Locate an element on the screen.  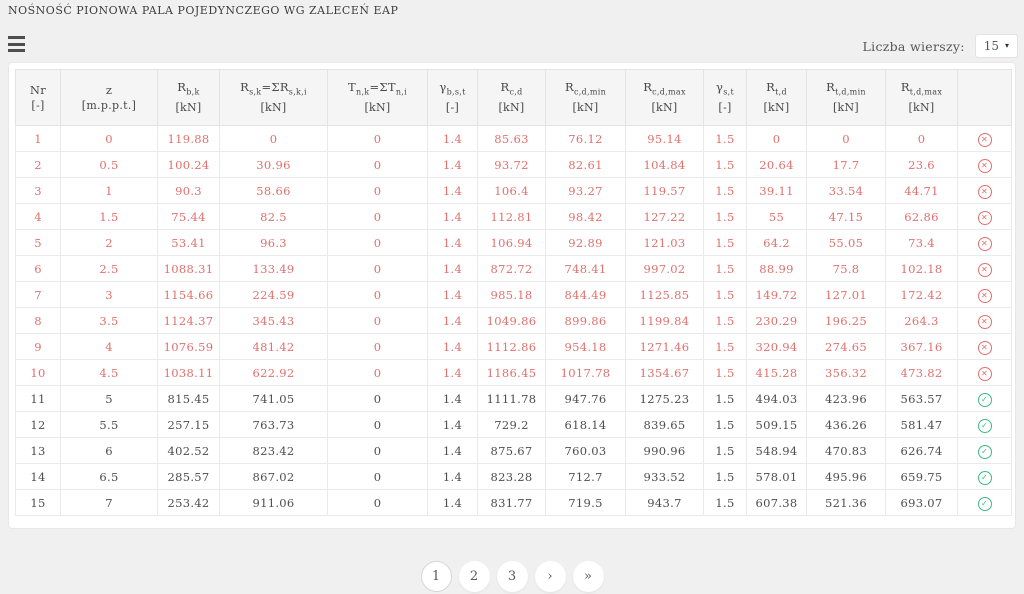
page-3-button: 3 is located at coordinates (512, 576).